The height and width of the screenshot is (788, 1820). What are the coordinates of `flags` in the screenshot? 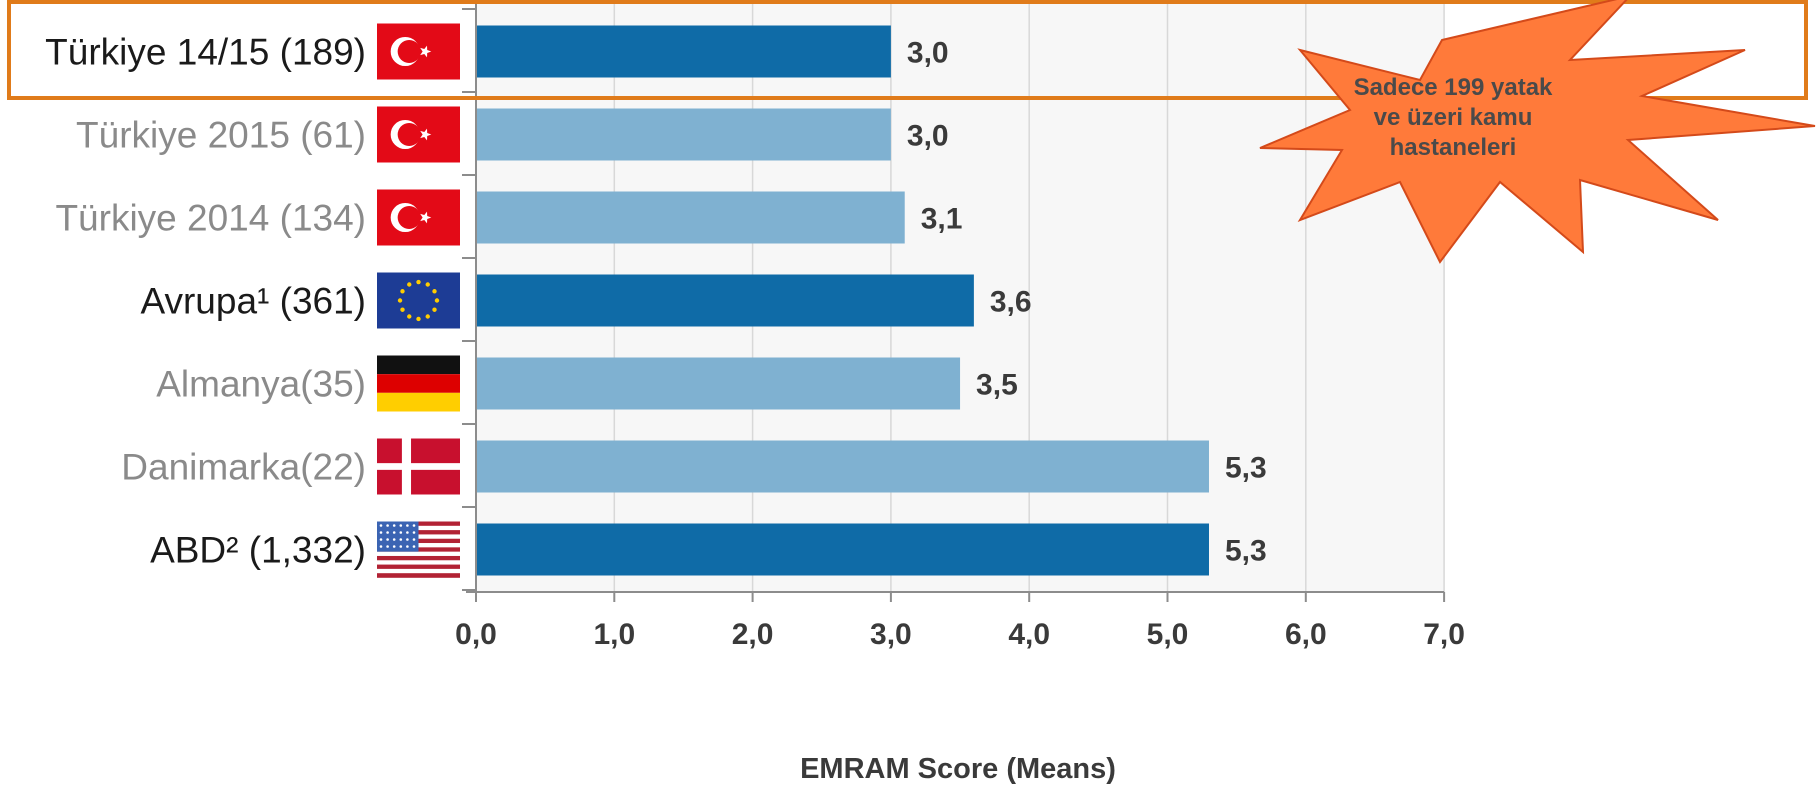 It's located at (418, 300).